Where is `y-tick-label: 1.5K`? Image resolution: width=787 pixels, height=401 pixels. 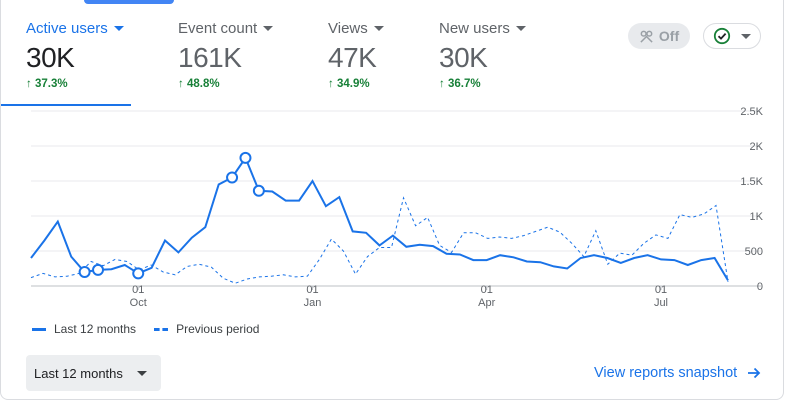 y-tick-label: 1.5K is located at coordinates (751, 182).